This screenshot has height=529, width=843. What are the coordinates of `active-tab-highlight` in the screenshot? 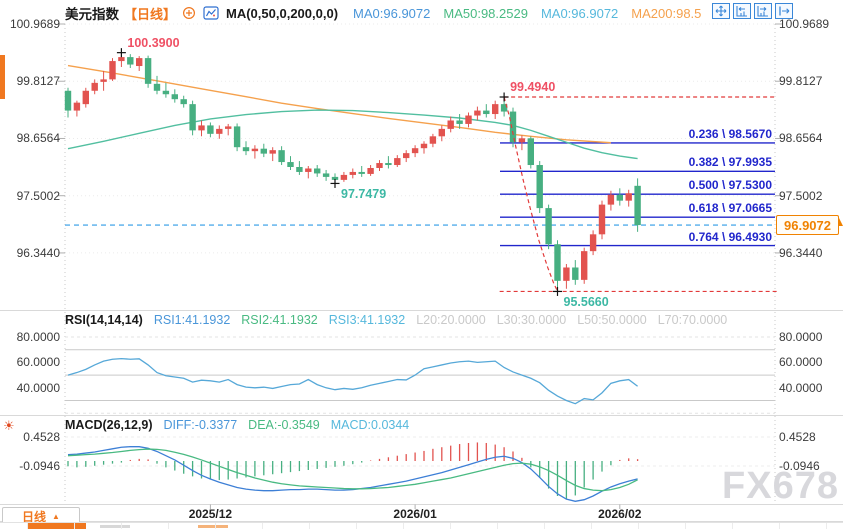 It's located at (57, 526).